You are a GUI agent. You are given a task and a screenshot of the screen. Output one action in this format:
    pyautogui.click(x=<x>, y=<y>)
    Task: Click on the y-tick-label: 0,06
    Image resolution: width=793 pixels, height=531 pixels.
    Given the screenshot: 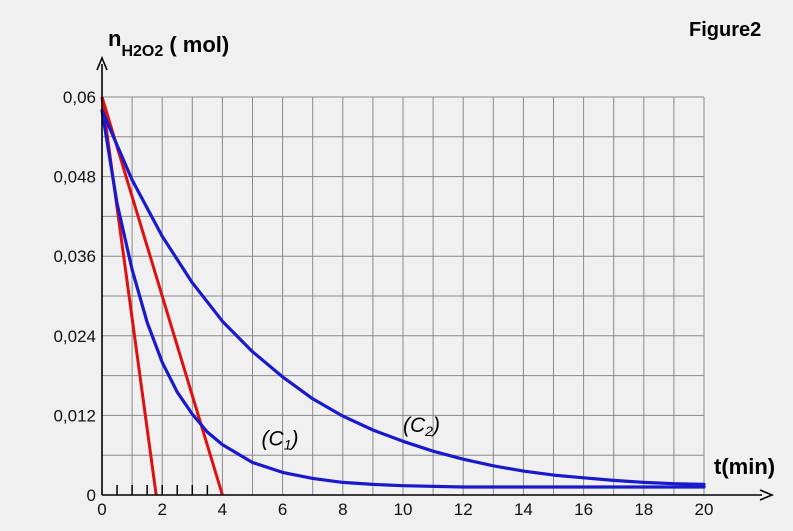 What is the action you would take?
    pyautogui.click(x=79, y=97)
    